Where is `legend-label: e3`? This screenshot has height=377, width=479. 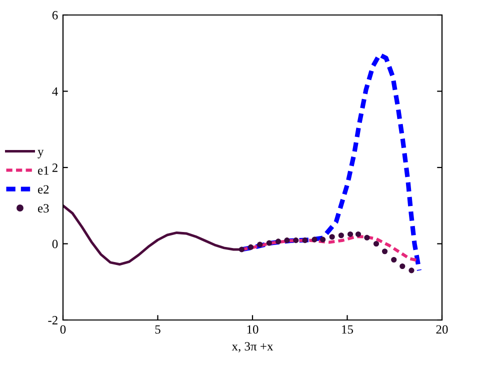
legend-label: e3 is located at coordinates (43, 208).